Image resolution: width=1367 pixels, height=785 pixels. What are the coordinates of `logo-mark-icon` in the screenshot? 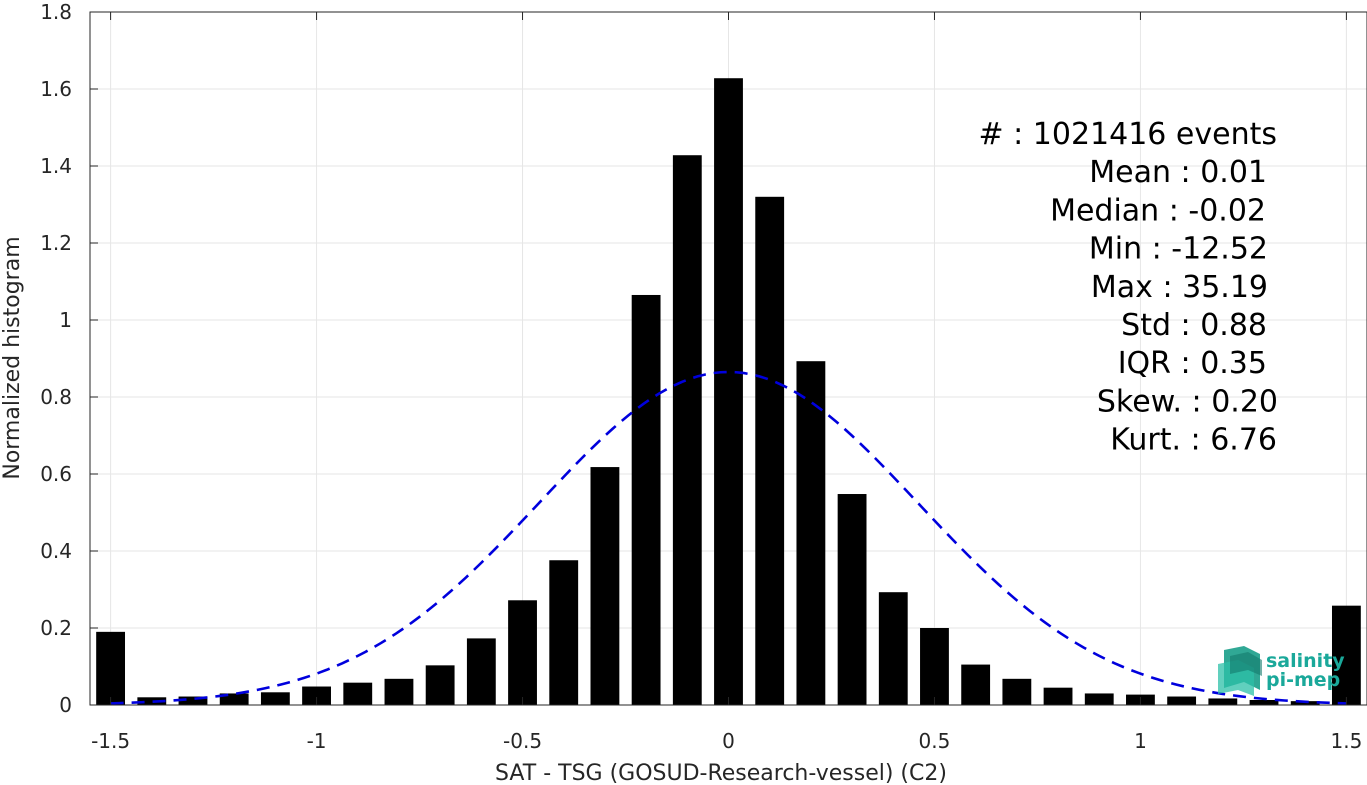 It's located at (1240, 671).